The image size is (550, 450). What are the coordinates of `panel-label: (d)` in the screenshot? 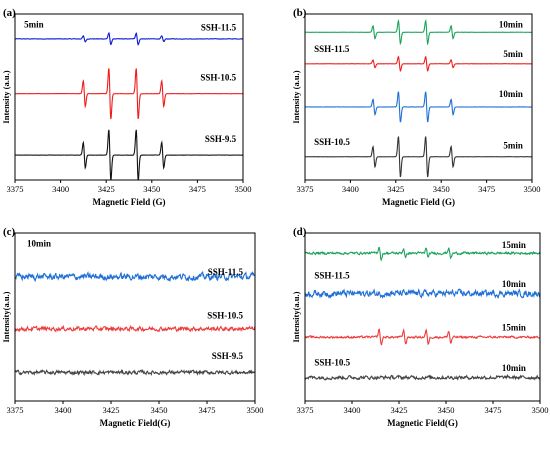 It's located at (300, 232).